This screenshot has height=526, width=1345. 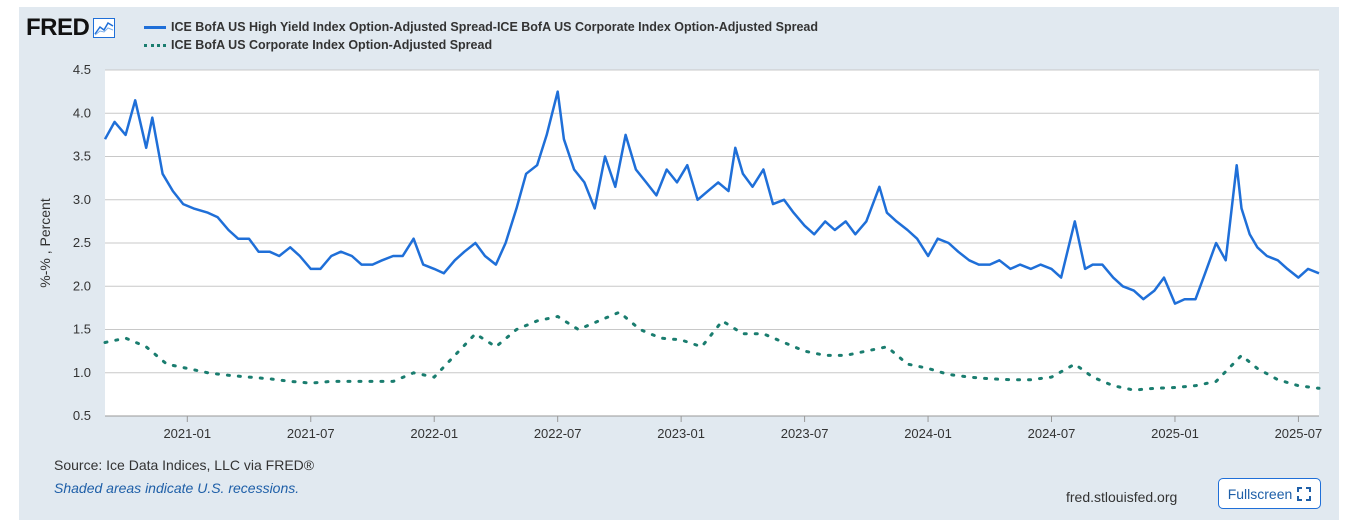 I want to click on source-text: Source: Ice Data Indices, LLC via FRED®, so click(x=184, y=465).